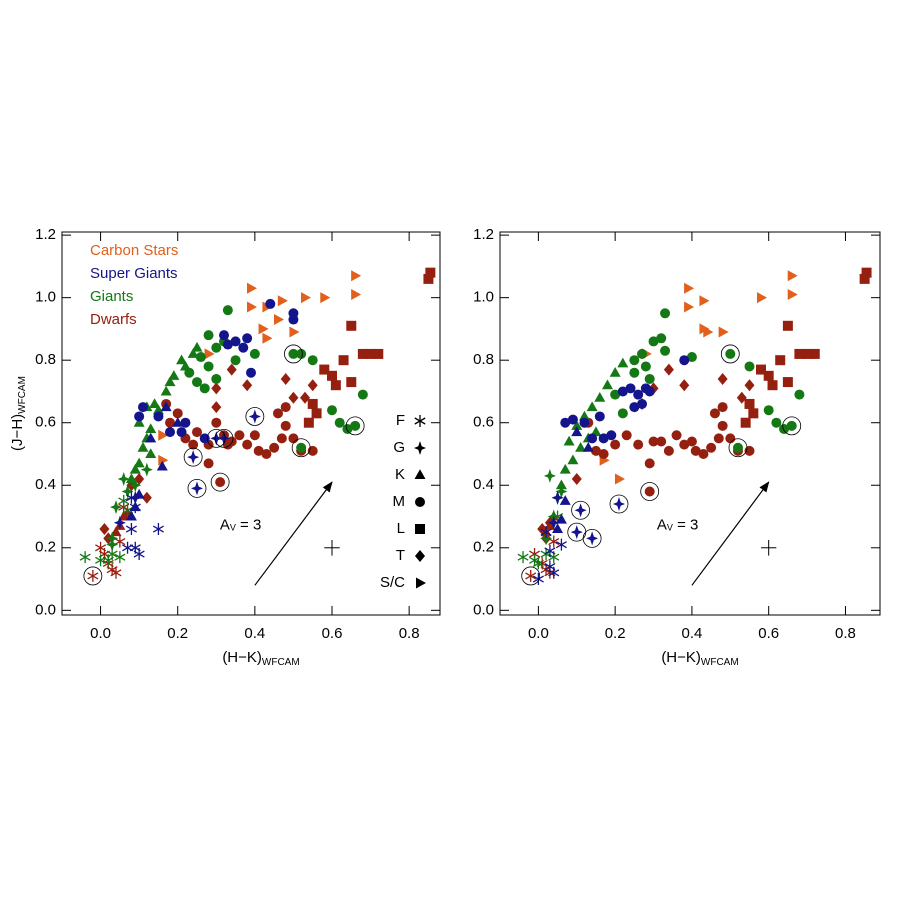 Image resolution: width=900 pixels, height=900 pixels. Describe the element at coordinates (400, 555) in the screenshot. I see `marker-legend-label: T` at that location.